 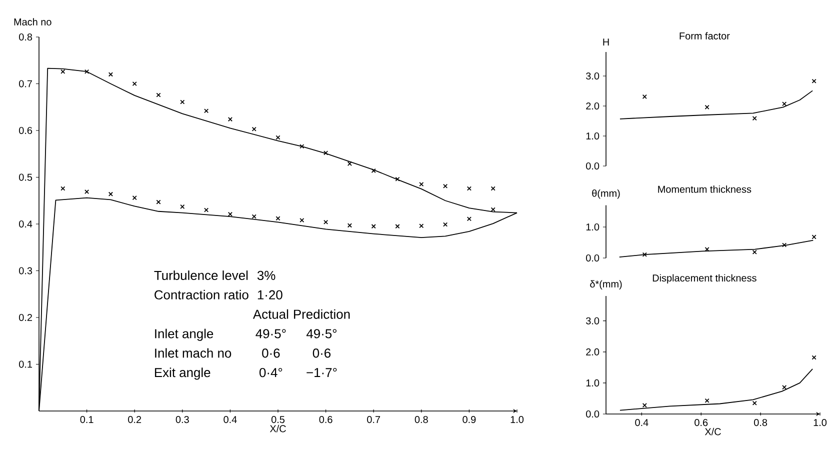 I want to click on y-axis-title: Mach no, so click(x=33, y=22).